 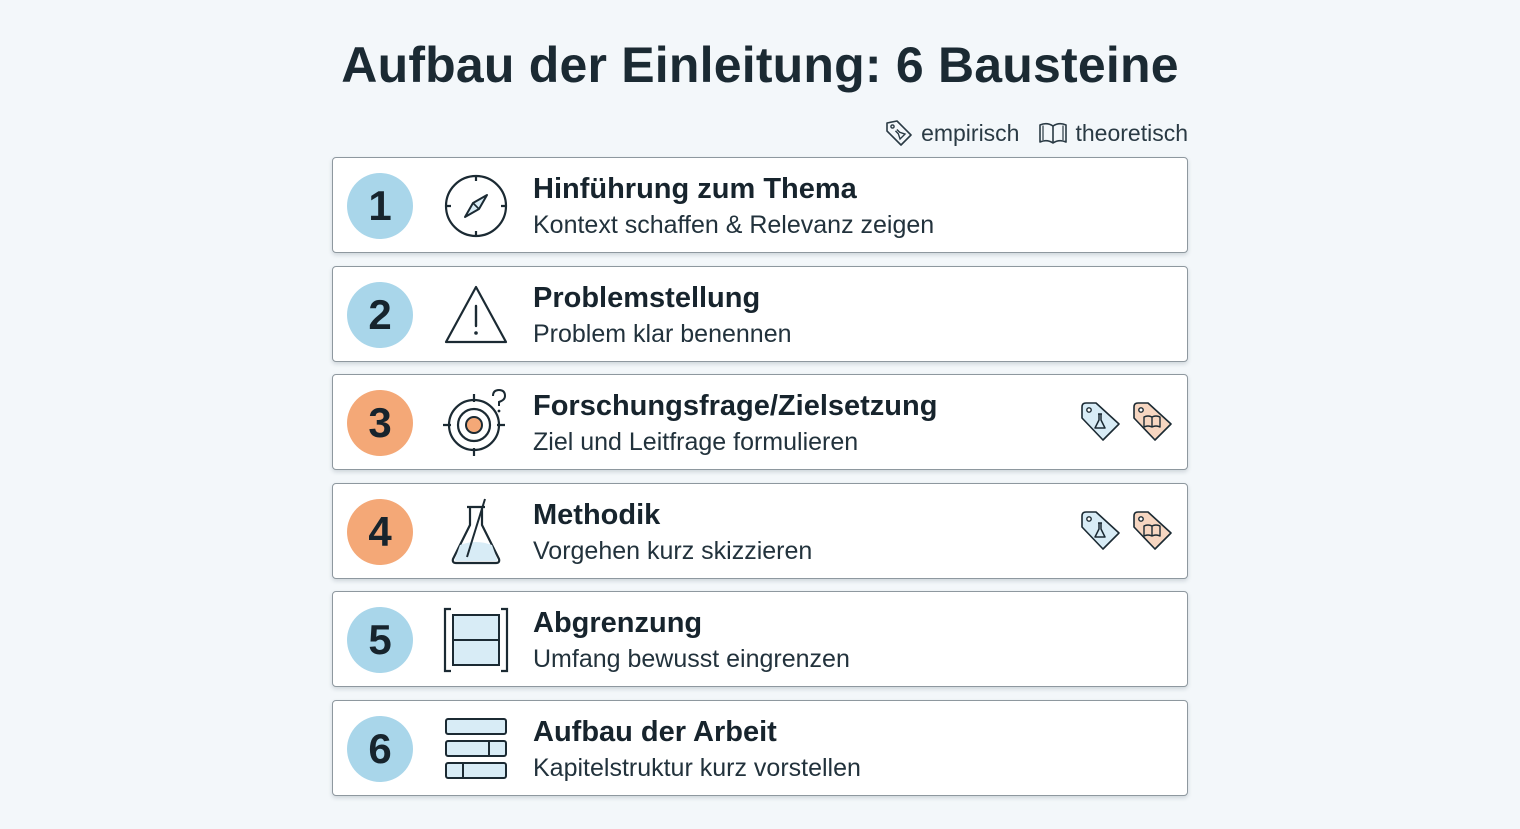 What do you see at coordinates (697, 767) in the screenshot?
I see `step-subtitle: Kapitelstruktur kurz vorstellen` at bounding box center [697, 767].